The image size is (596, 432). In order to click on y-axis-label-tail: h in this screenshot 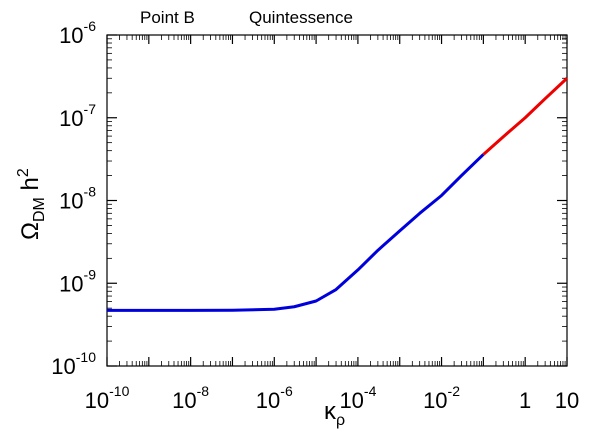, I will do `click(30, 187)`.